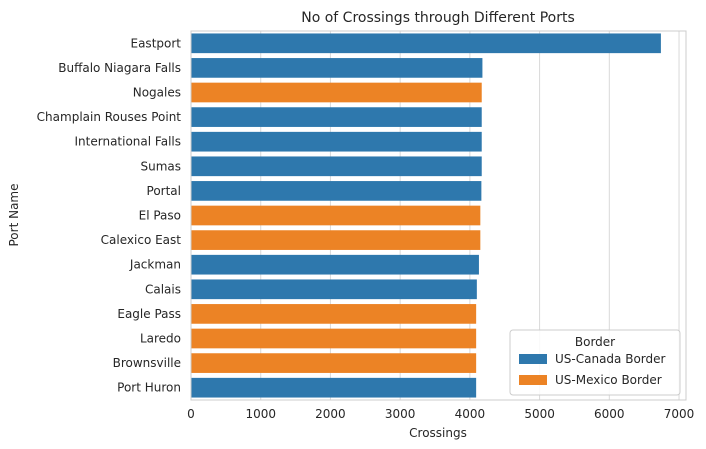 The width and height of the screenshot is (706, 449). I want to click on x-tick-label: 7000, so click(679, 414).